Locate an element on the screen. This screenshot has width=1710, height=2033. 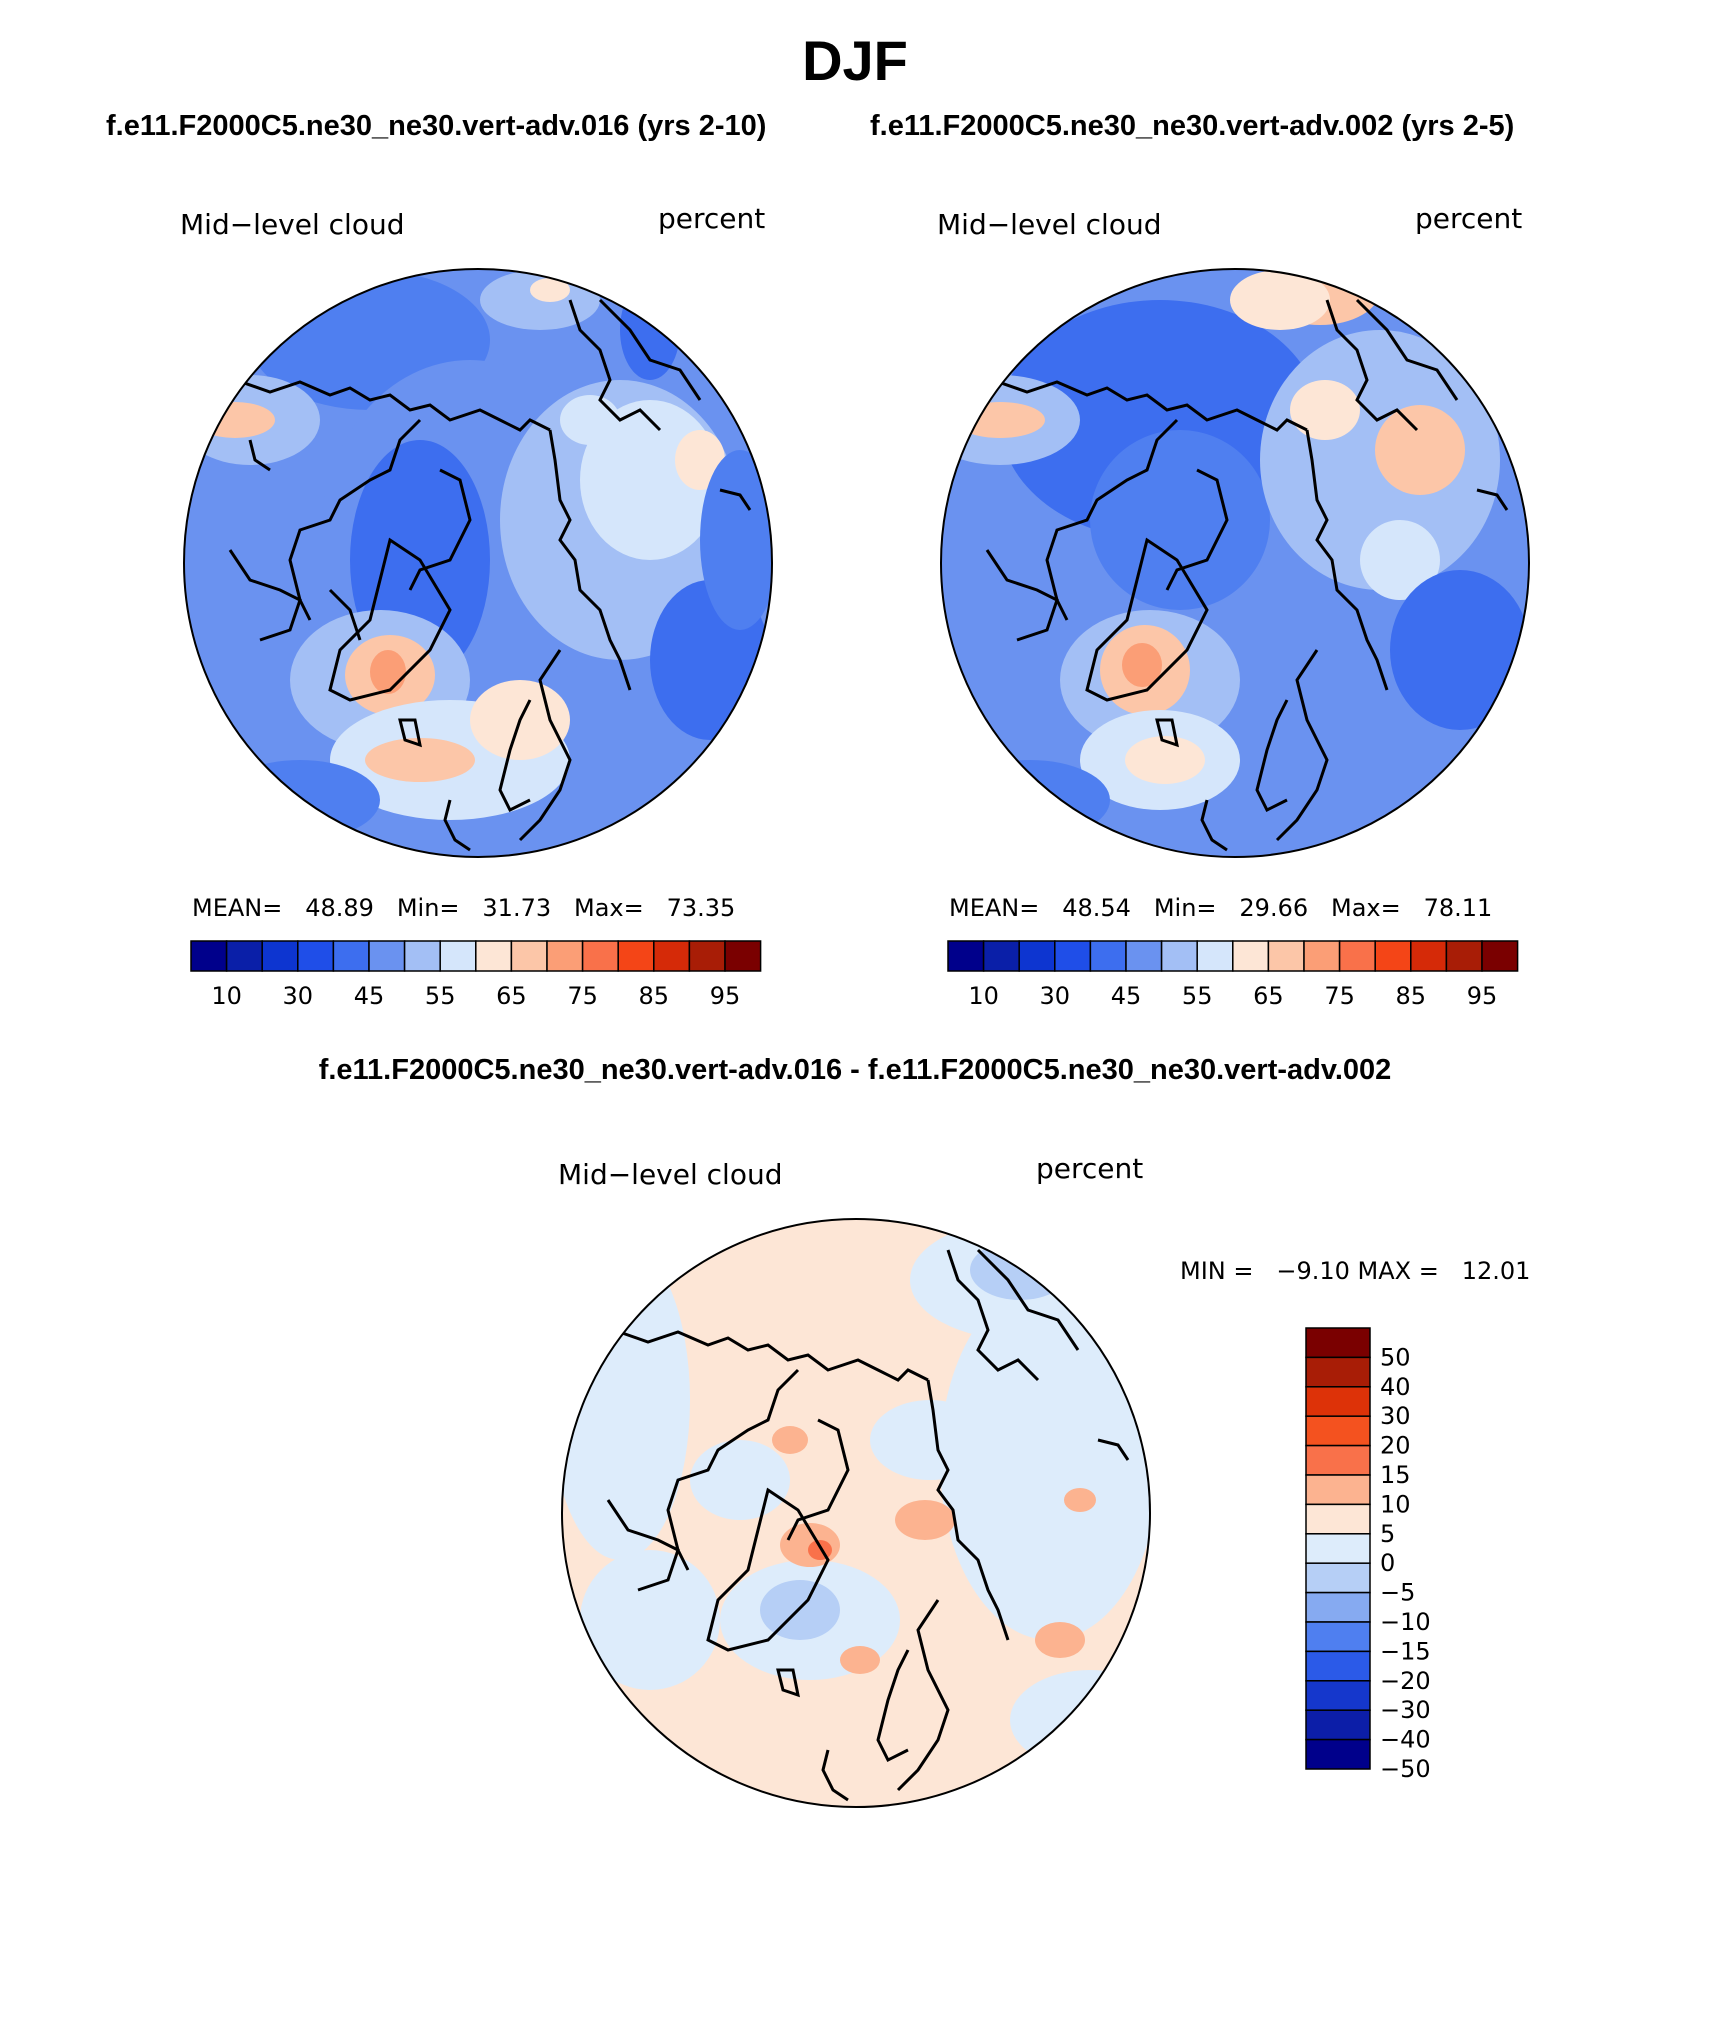
panel-a-variable-label: Mid−level cloud is located at coordinates (292, 224).